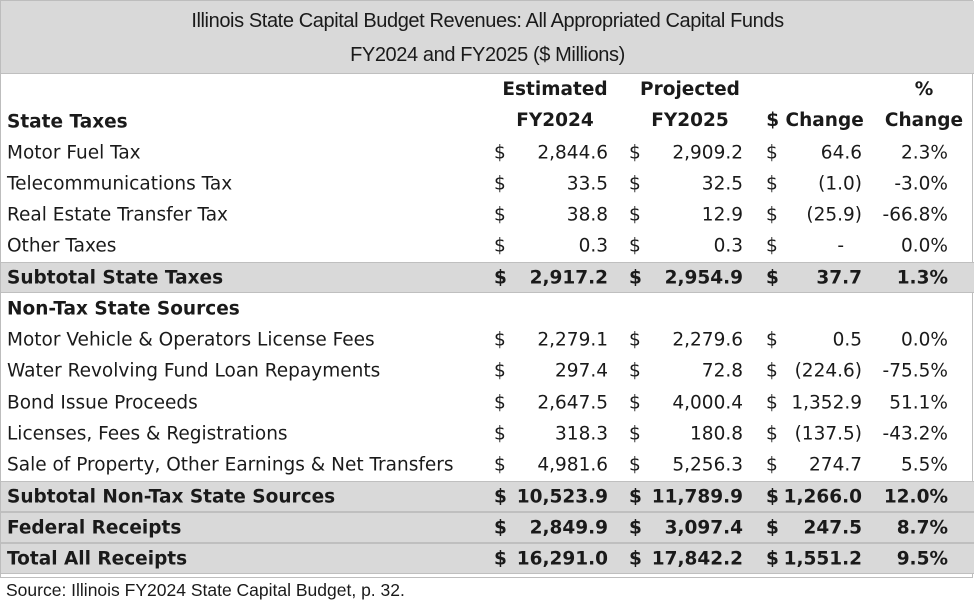 This screenshot has width=975, height=609. What do you see at coordinates (568, 277) in the screenshot?
I see `fy2024-value: 2,917.2` at bounding box center [568, 277].